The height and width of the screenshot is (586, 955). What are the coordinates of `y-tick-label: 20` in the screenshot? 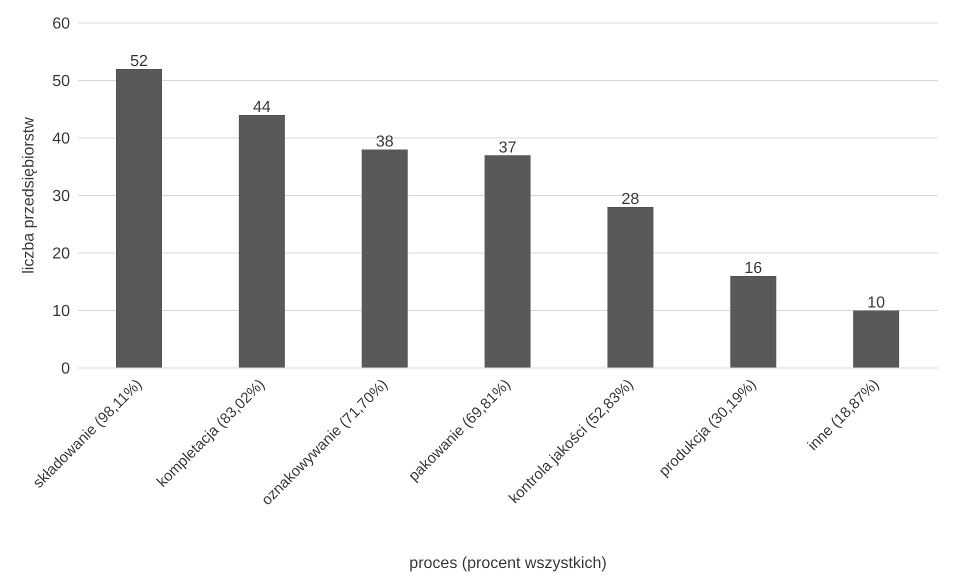 It's located at (61, 254).